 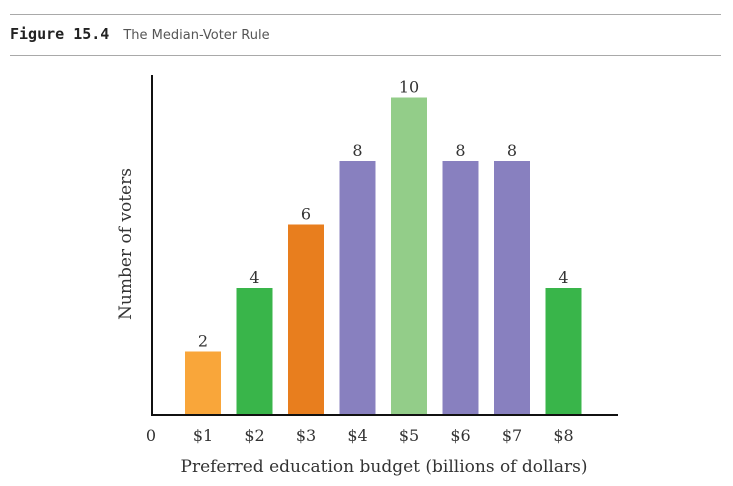 What do you see at coordinates (203, 341) in the screenshot?
I see `bar-value-label: 2` at bounding box center [203, 341].